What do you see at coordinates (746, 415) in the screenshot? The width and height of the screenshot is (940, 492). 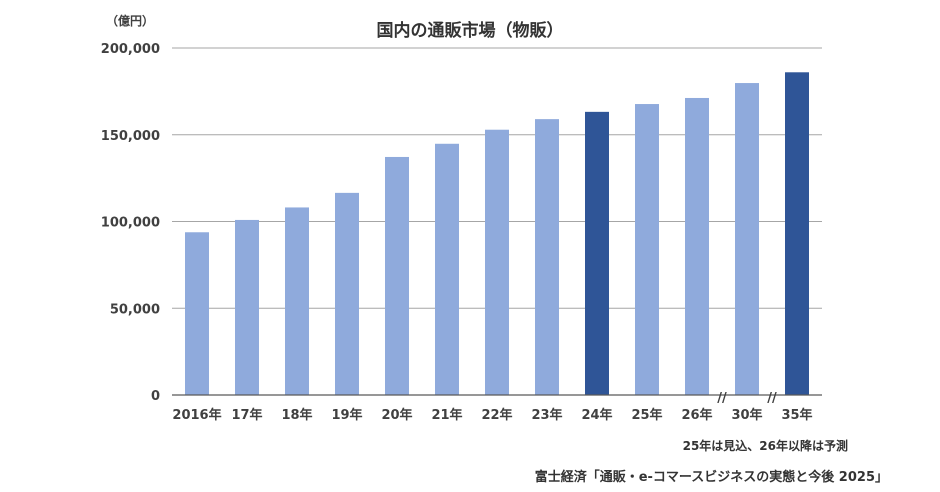 I see `x-tick-label: 30年` at bounding box center [746, 415].